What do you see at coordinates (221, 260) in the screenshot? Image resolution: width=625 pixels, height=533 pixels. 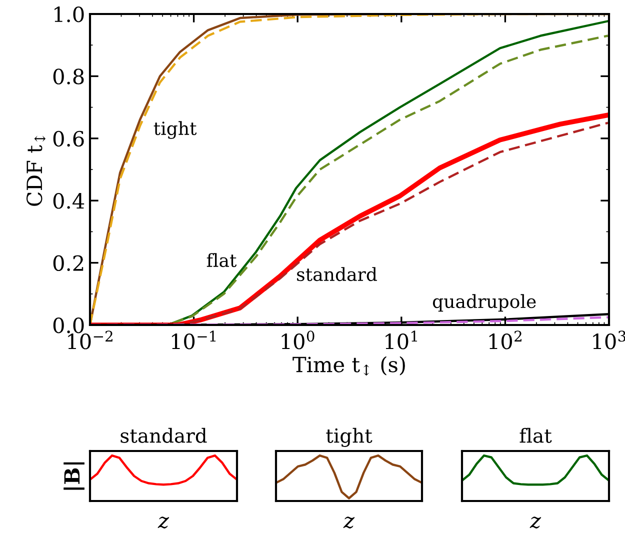 I see `annotation: flat` at bounding box center [221, 260].